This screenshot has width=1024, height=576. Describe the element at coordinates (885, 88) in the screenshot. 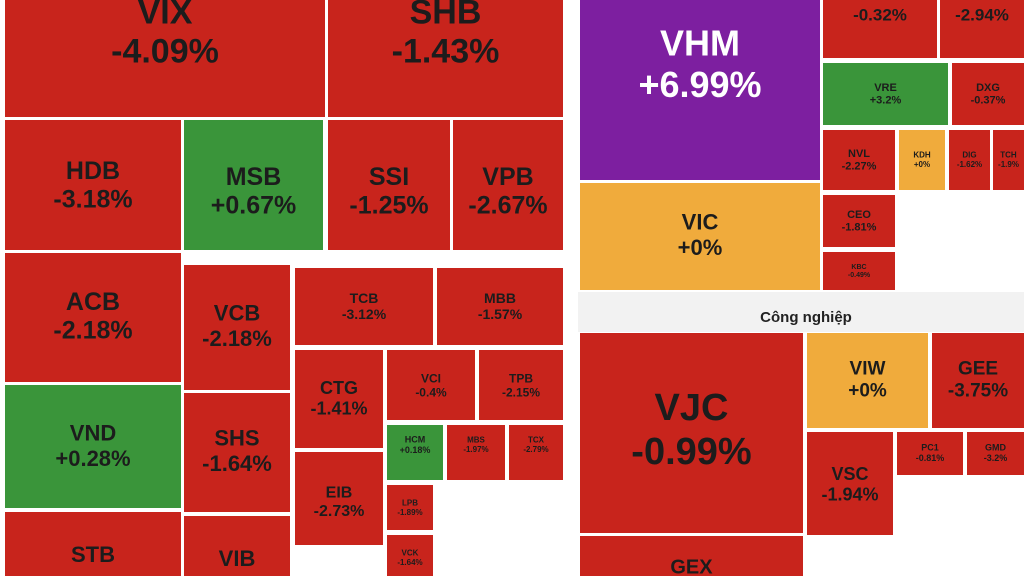

I see `ticker: VRE` at that location.